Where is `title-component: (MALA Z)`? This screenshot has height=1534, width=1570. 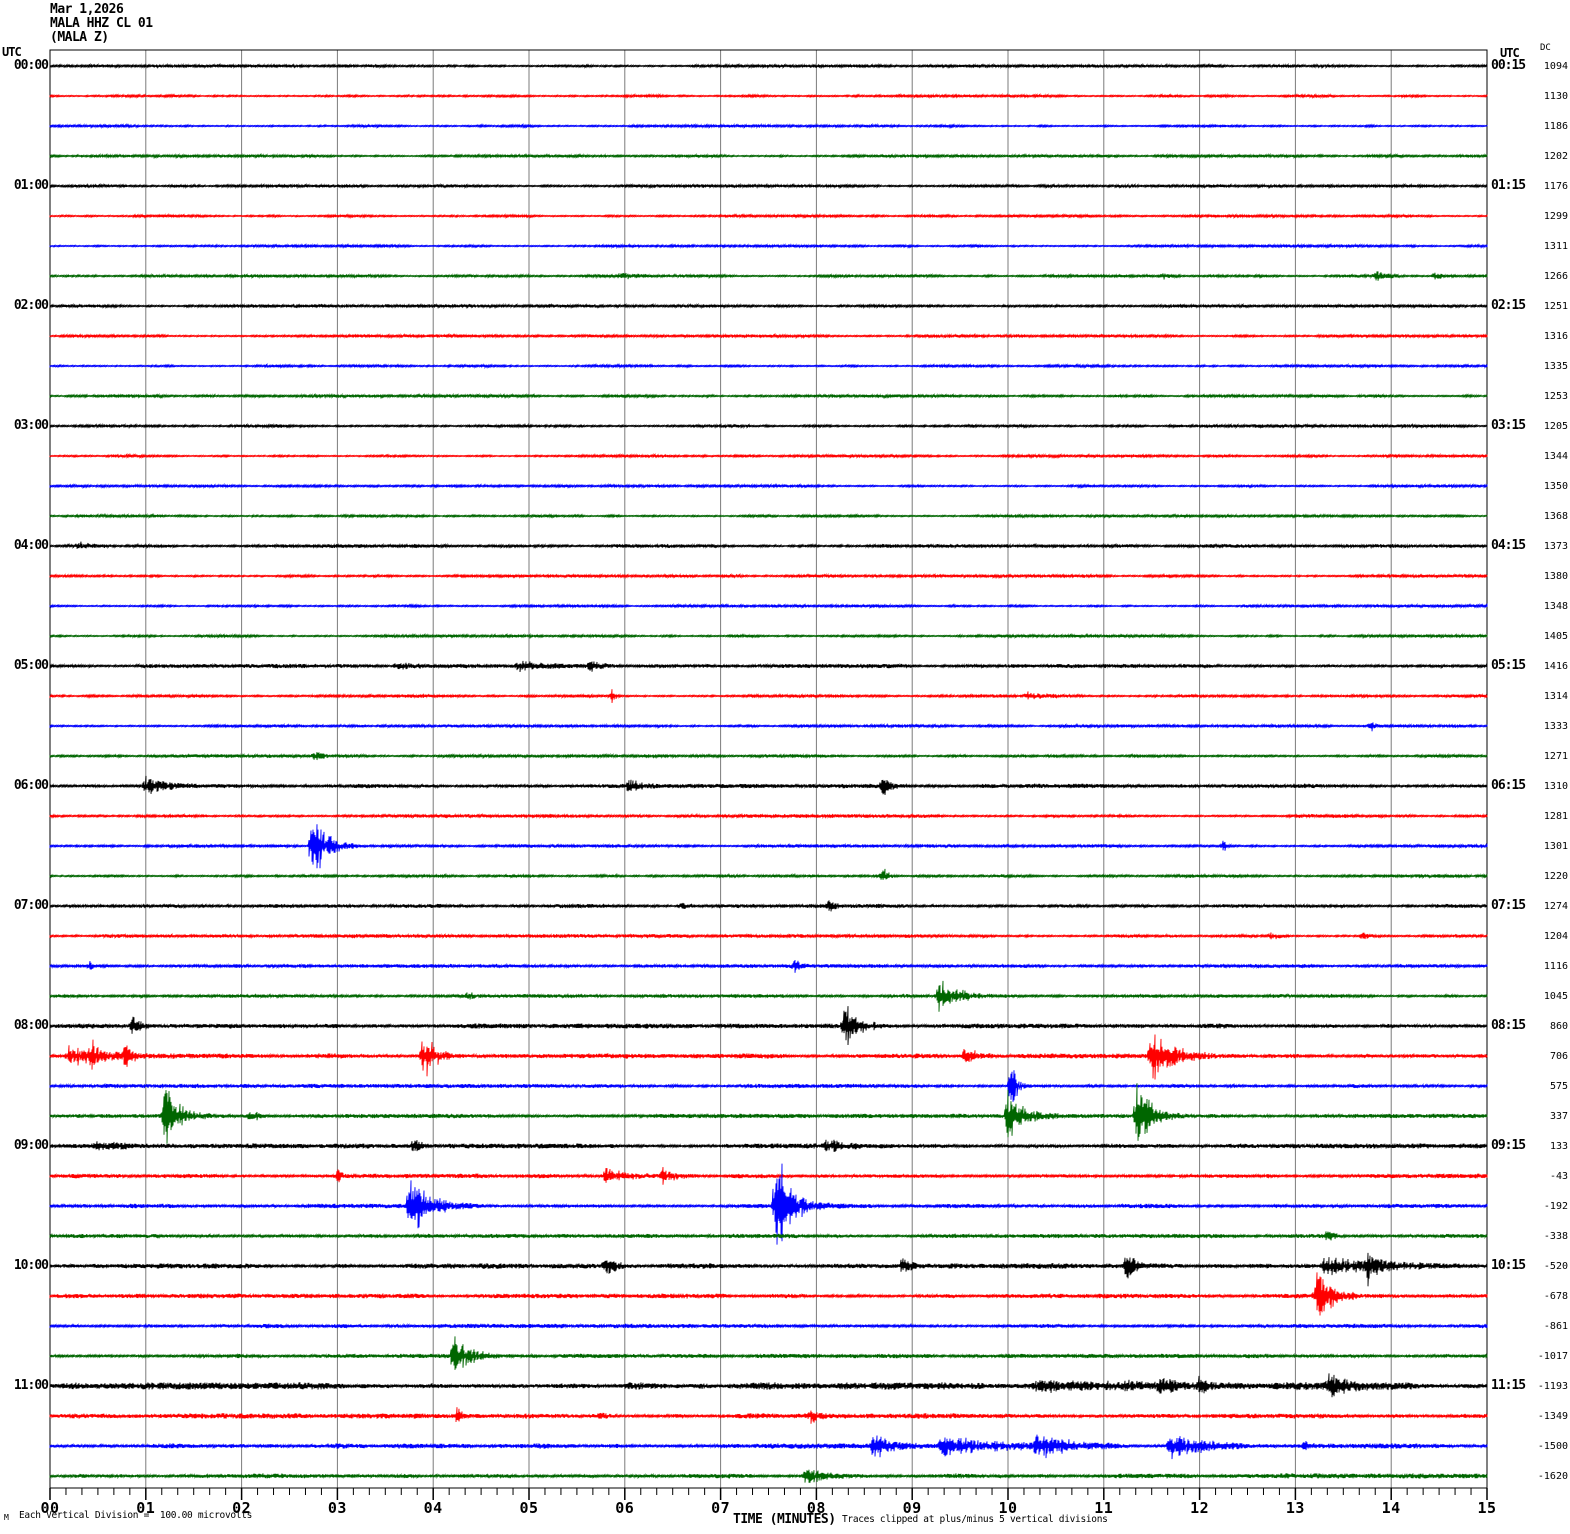 title-component: (MALA Z) is located at coordinates (79, 37).